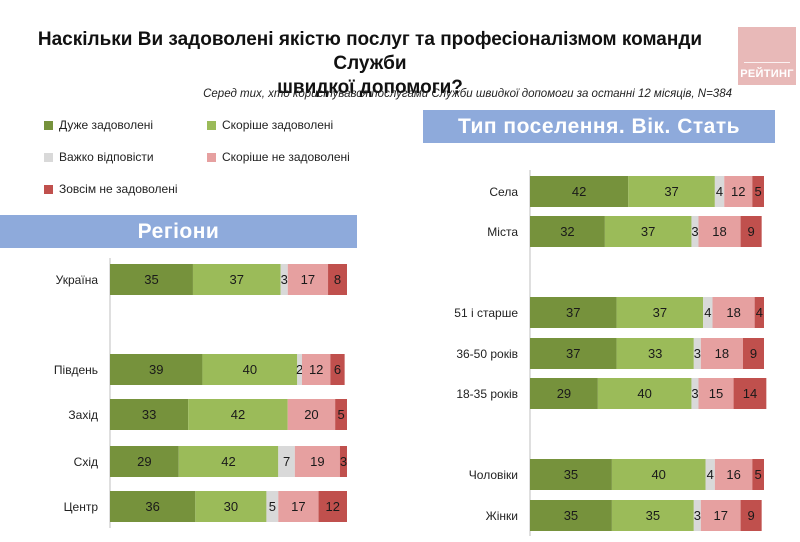 Image resolution: width=800 pixels, height=542 pixels. I want to click on legend-item-2: Важко відповісти, so click(99, 157).